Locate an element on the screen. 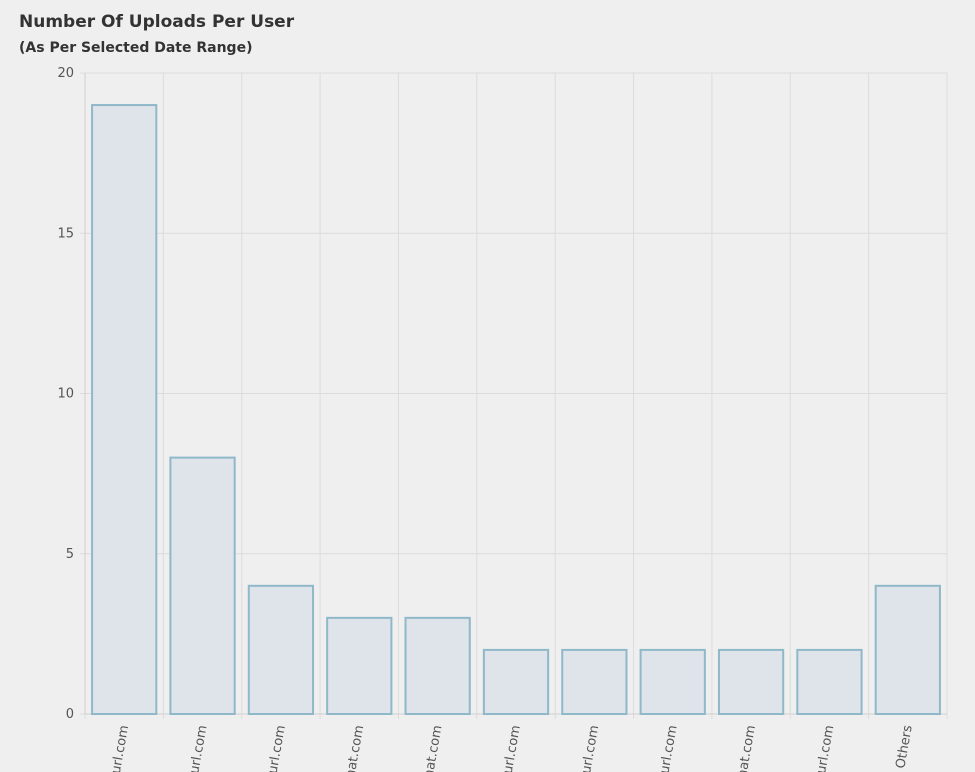  y-tick-label: 20 is located at coordinates (65, 73).